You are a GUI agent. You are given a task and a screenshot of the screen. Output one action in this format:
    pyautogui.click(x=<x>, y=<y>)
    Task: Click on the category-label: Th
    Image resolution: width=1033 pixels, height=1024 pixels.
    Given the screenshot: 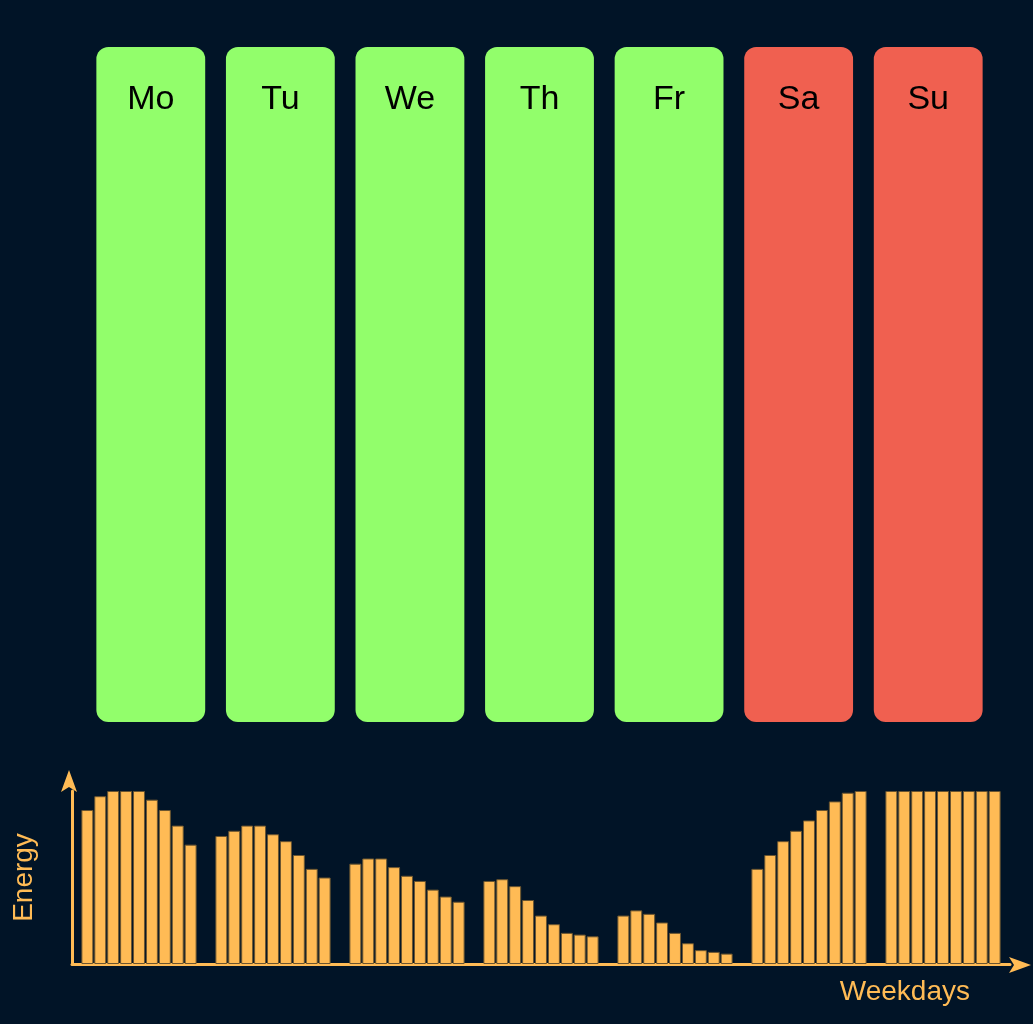 What is the action you would take?
    pyautogui.click(x=539, y=97)
    